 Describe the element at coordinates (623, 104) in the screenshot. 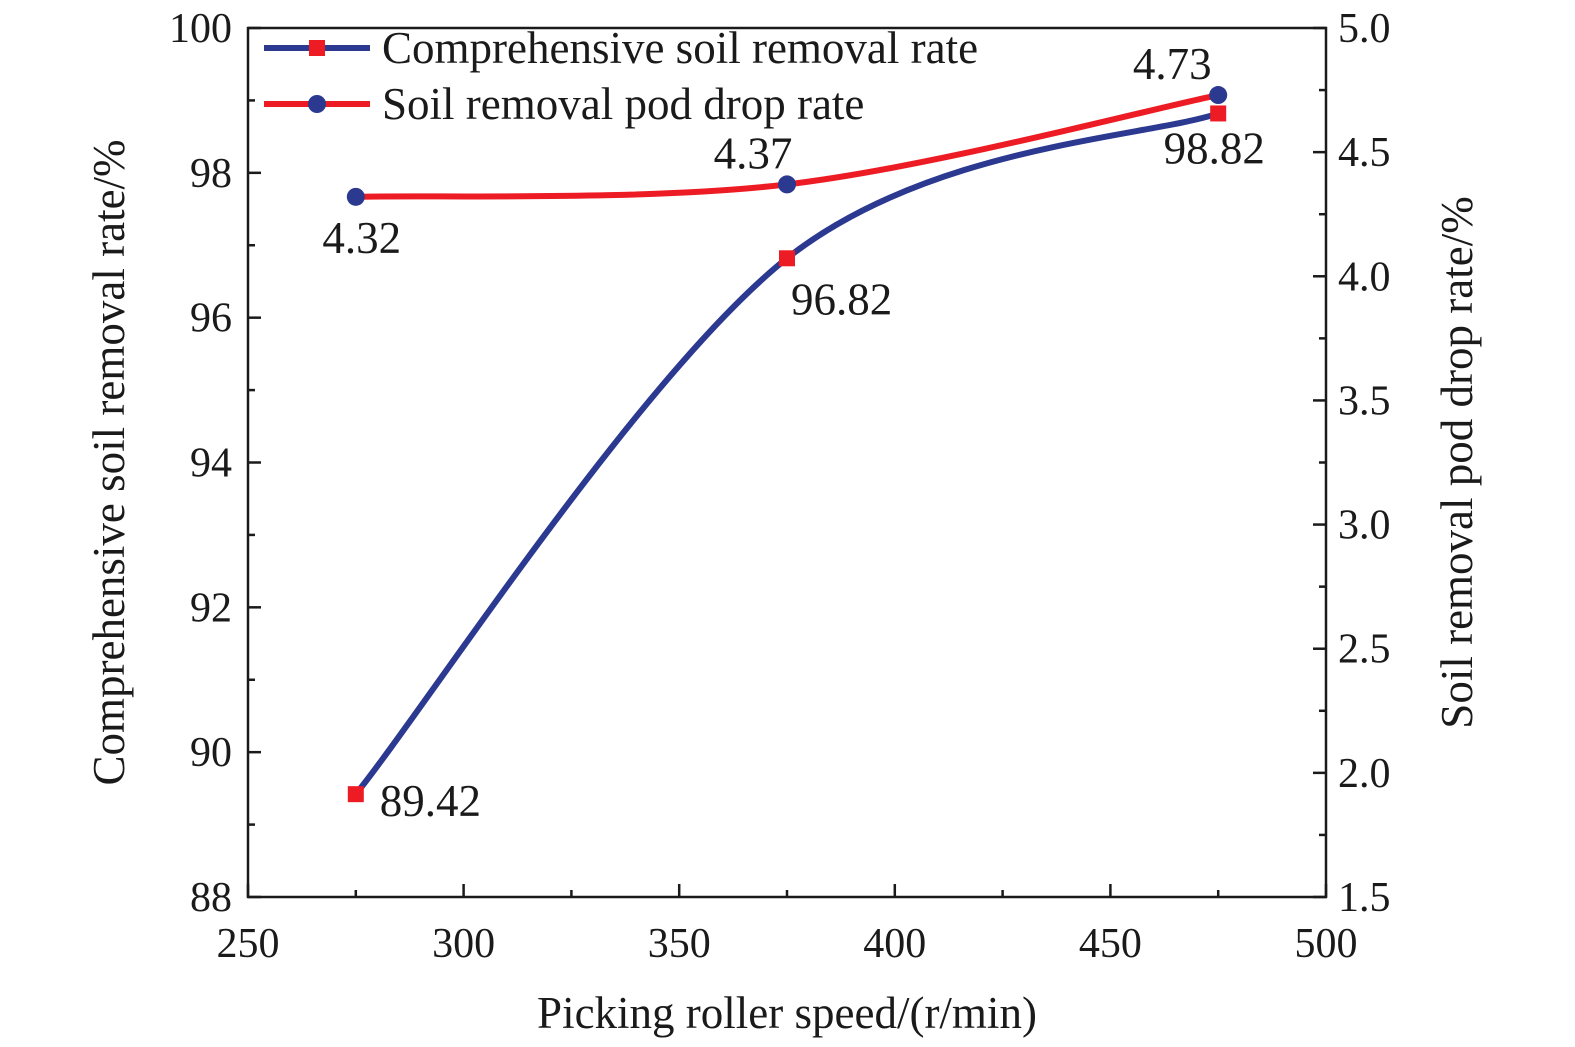

I see `legend-label-pod-drop: Soil removal pod drop rate` at that location.